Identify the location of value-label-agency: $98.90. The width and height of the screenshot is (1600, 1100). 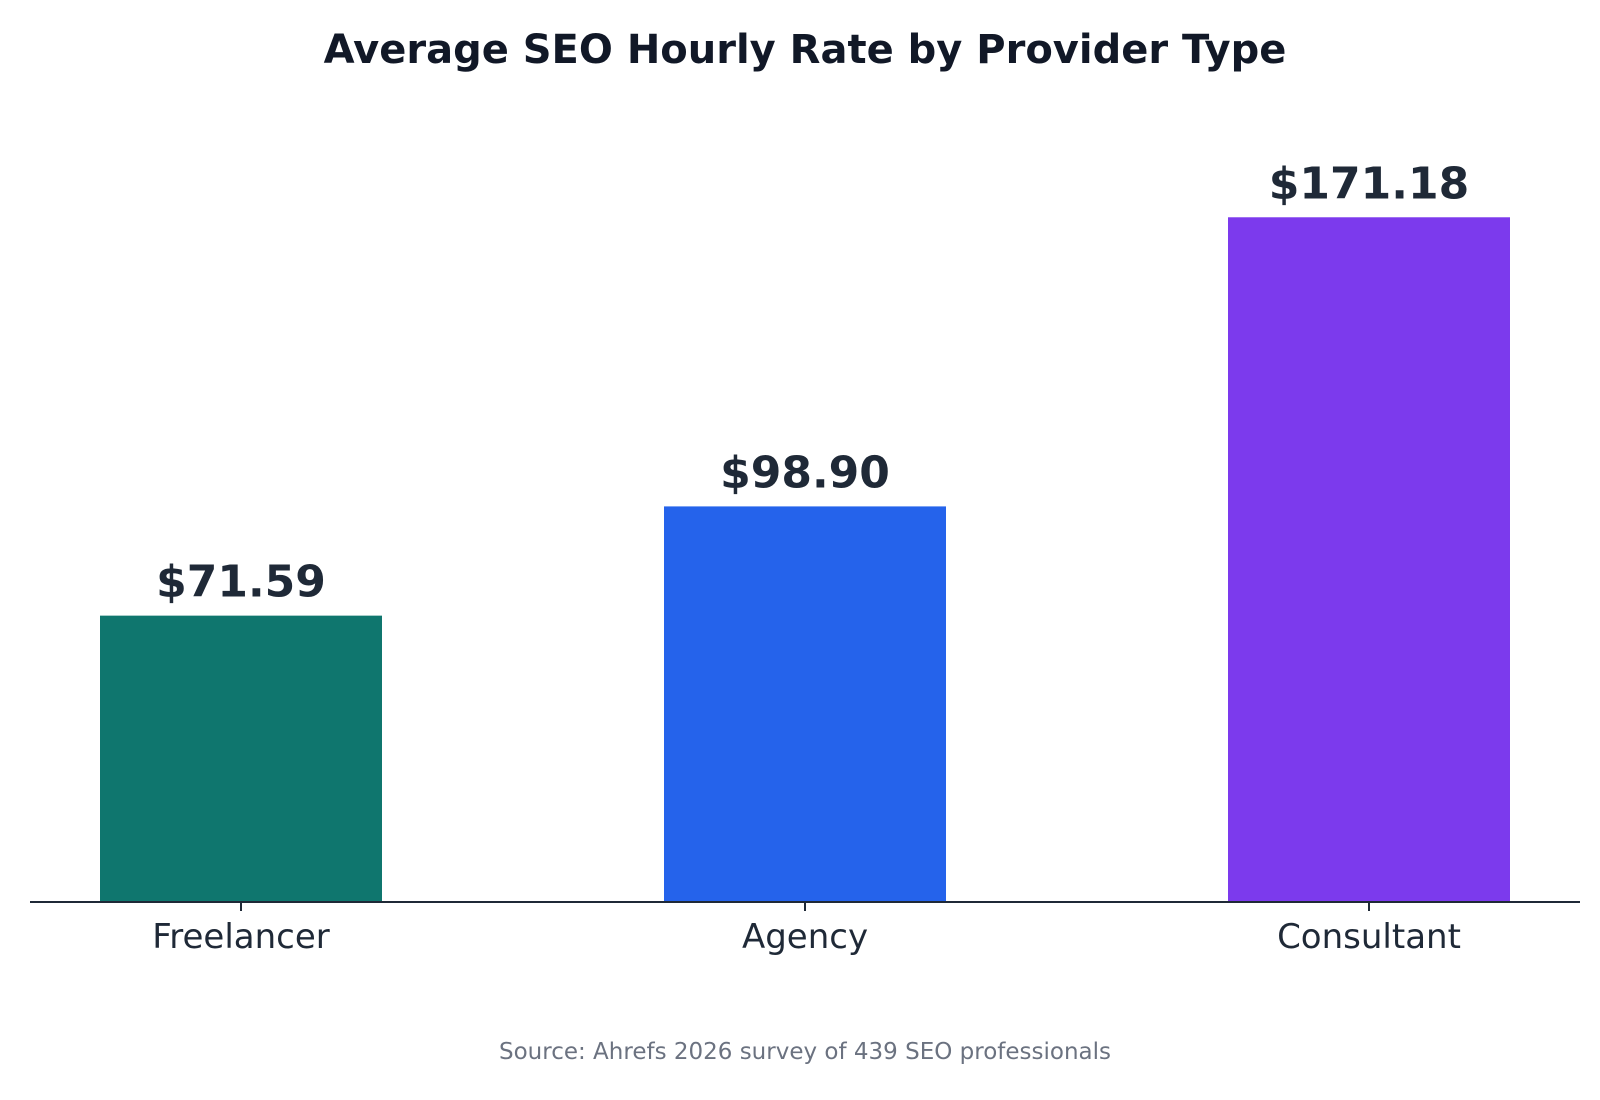
(805, 472).